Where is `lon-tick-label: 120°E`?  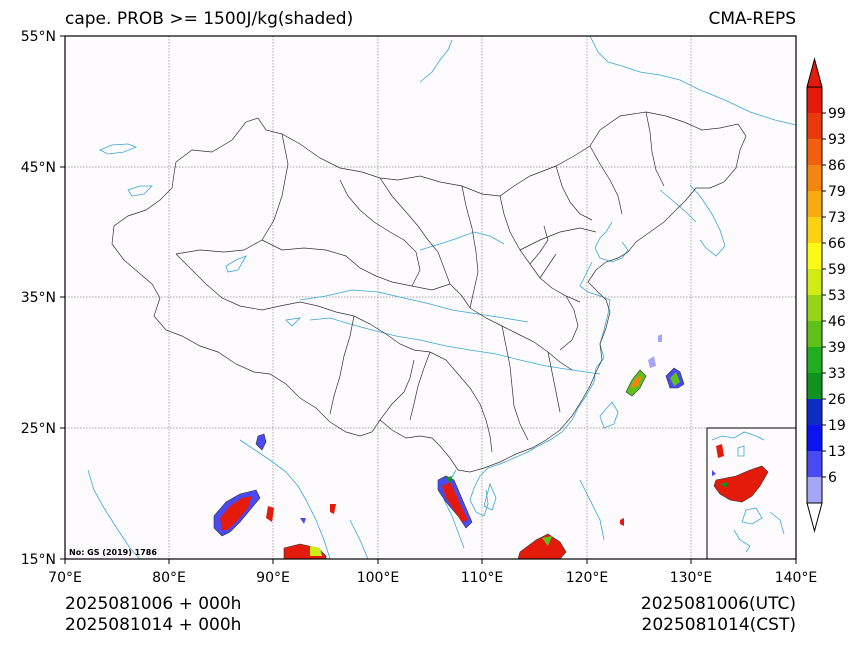 lon-tick-label: 120°E is located at coordinates (587, 578).